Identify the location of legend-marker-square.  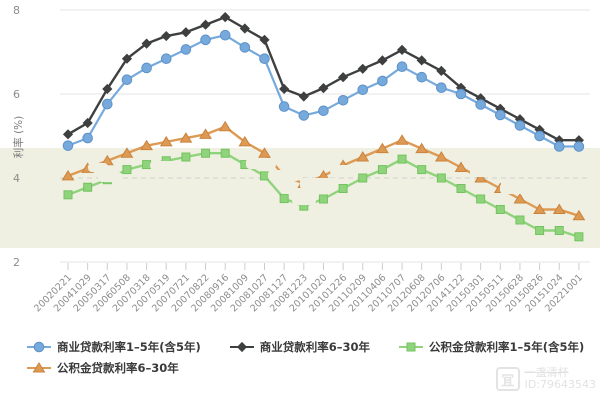
(411, 347).